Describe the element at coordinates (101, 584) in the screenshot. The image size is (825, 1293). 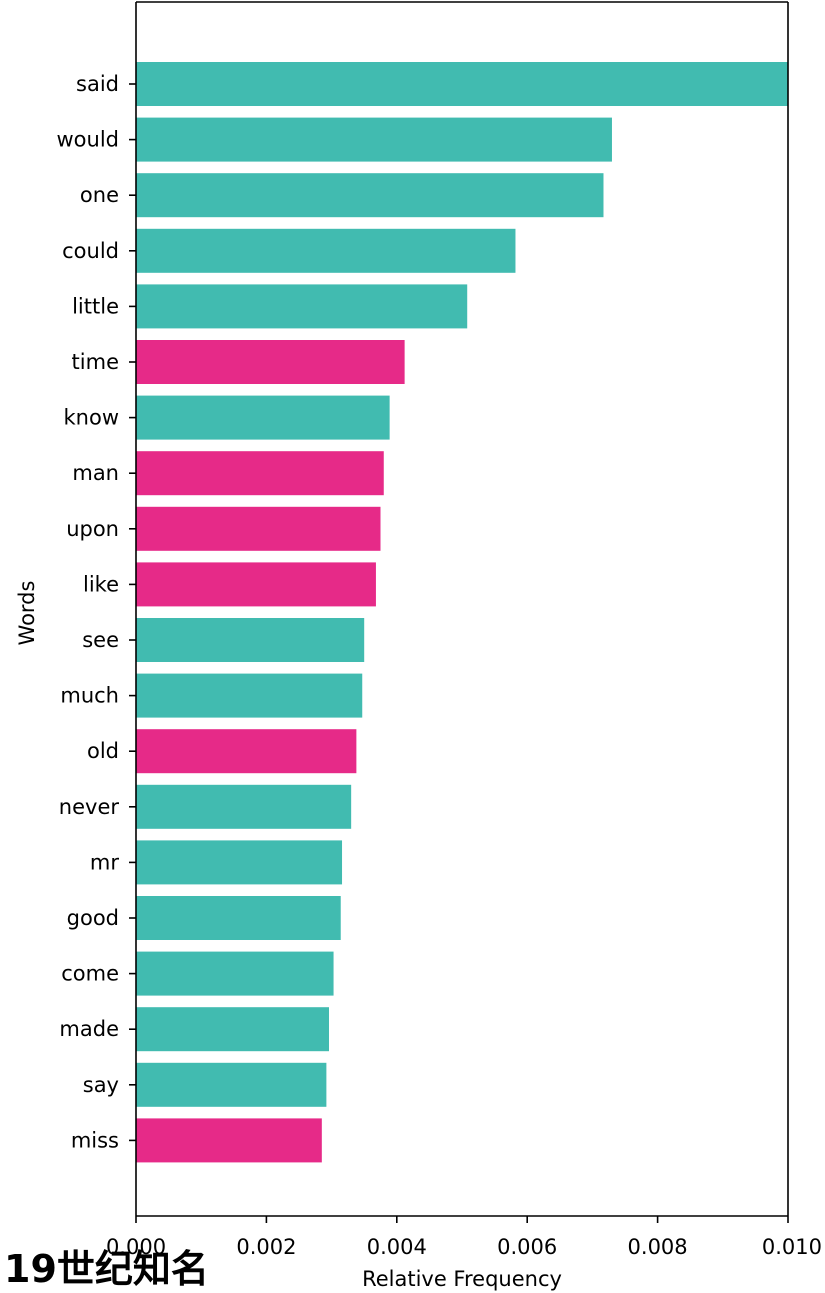
I see `y-tick-label-like: like` at that location.